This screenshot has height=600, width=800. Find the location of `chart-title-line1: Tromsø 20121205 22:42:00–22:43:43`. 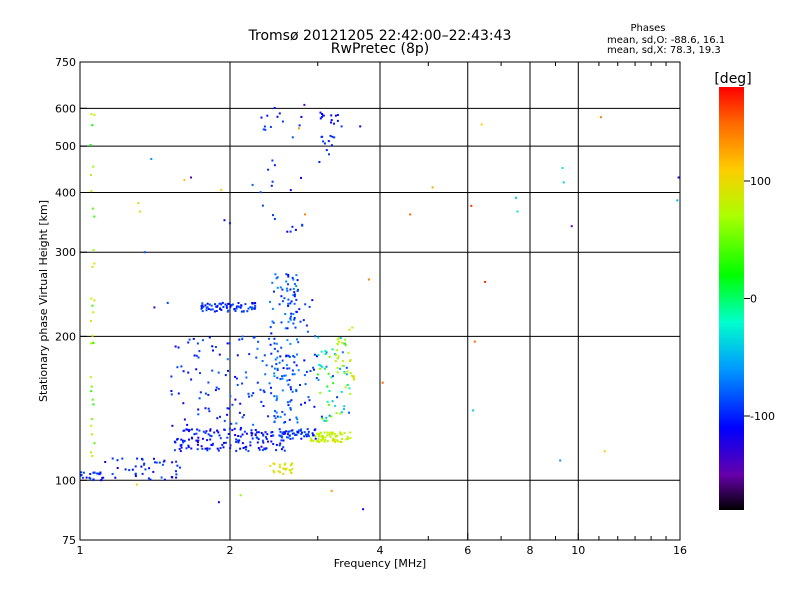

chart-title-line1: Tromsø 20121205 22:42:00–22:43:43 is located at coordinates (380, 36).